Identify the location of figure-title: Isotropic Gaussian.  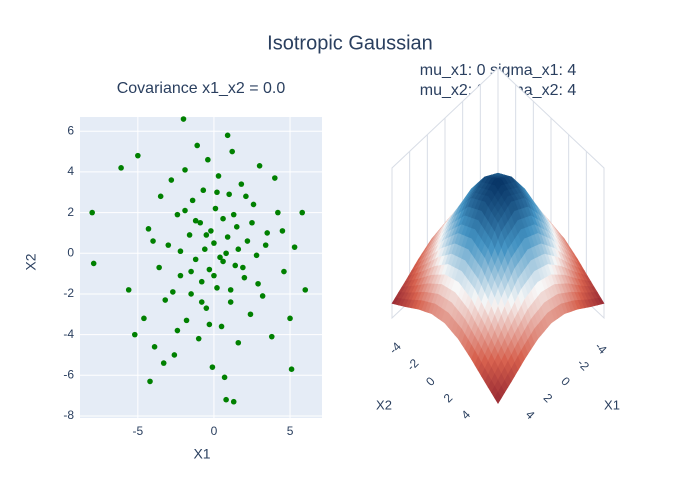
(350, 43).